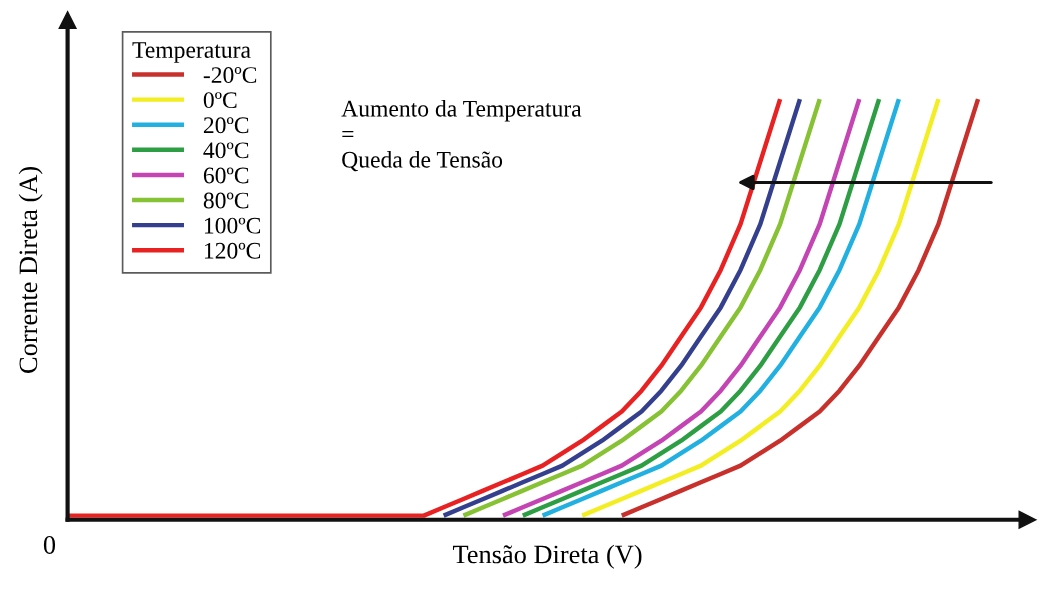 This screenshot has width=1040, height=590. I want to click on legend-label: 60ºC, so click(226, 175).